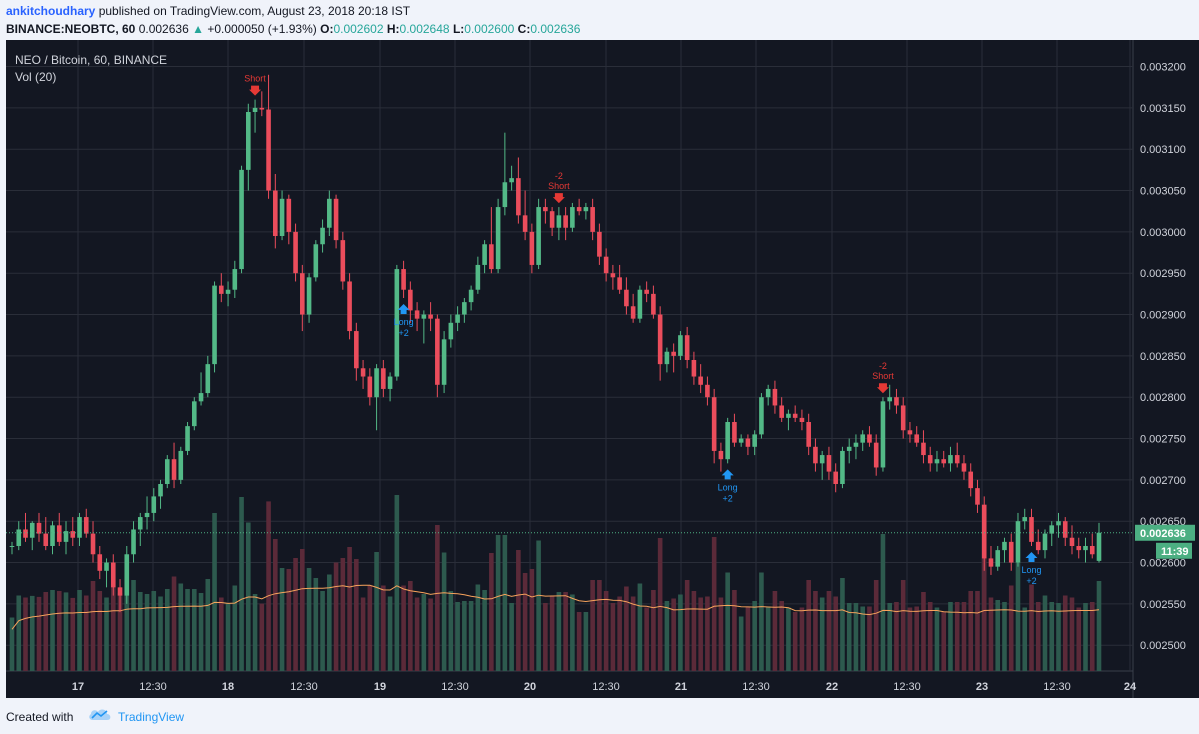  Describe the element at coordinates (907, 687) in the screenshot. I see `time-tick-label: 12:30` at that location.